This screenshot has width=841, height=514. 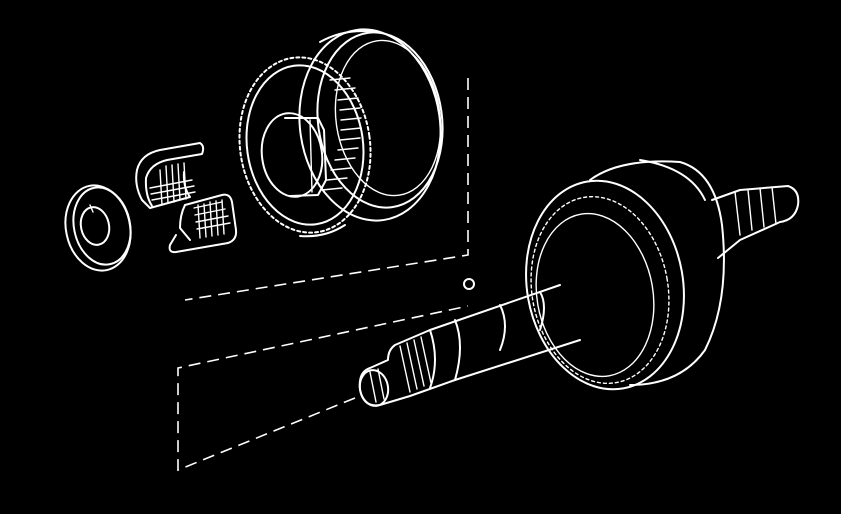 What do you see at coordinates (203, 223) in the screenshot?
I see `split-needle-bearing-lower` at bounding box center [203, 223].